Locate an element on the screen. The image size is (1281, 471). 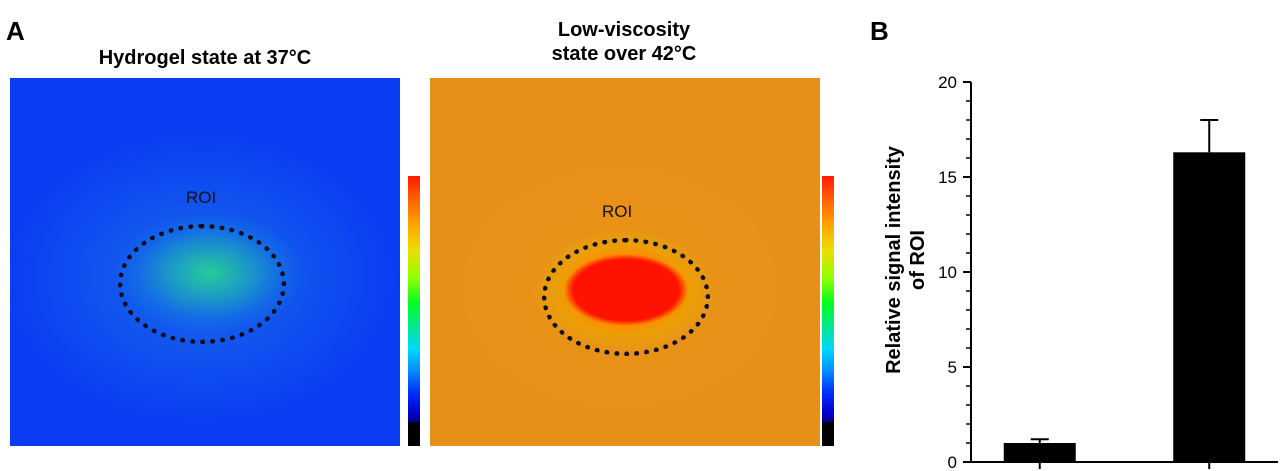
y-axis-title-line-2: of ROI is located at coordinates (918, 260).